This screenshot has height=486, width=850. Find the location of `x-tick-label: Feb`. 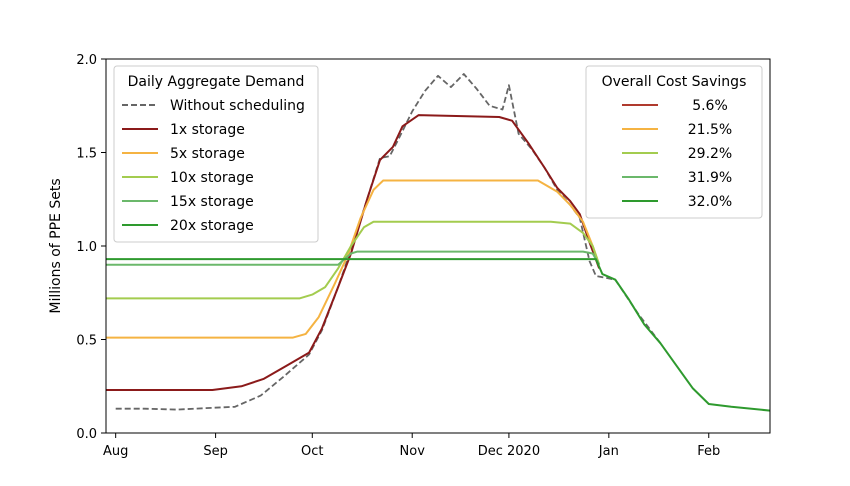

x-tick-label: Feb is located at coordinates (708, 451).